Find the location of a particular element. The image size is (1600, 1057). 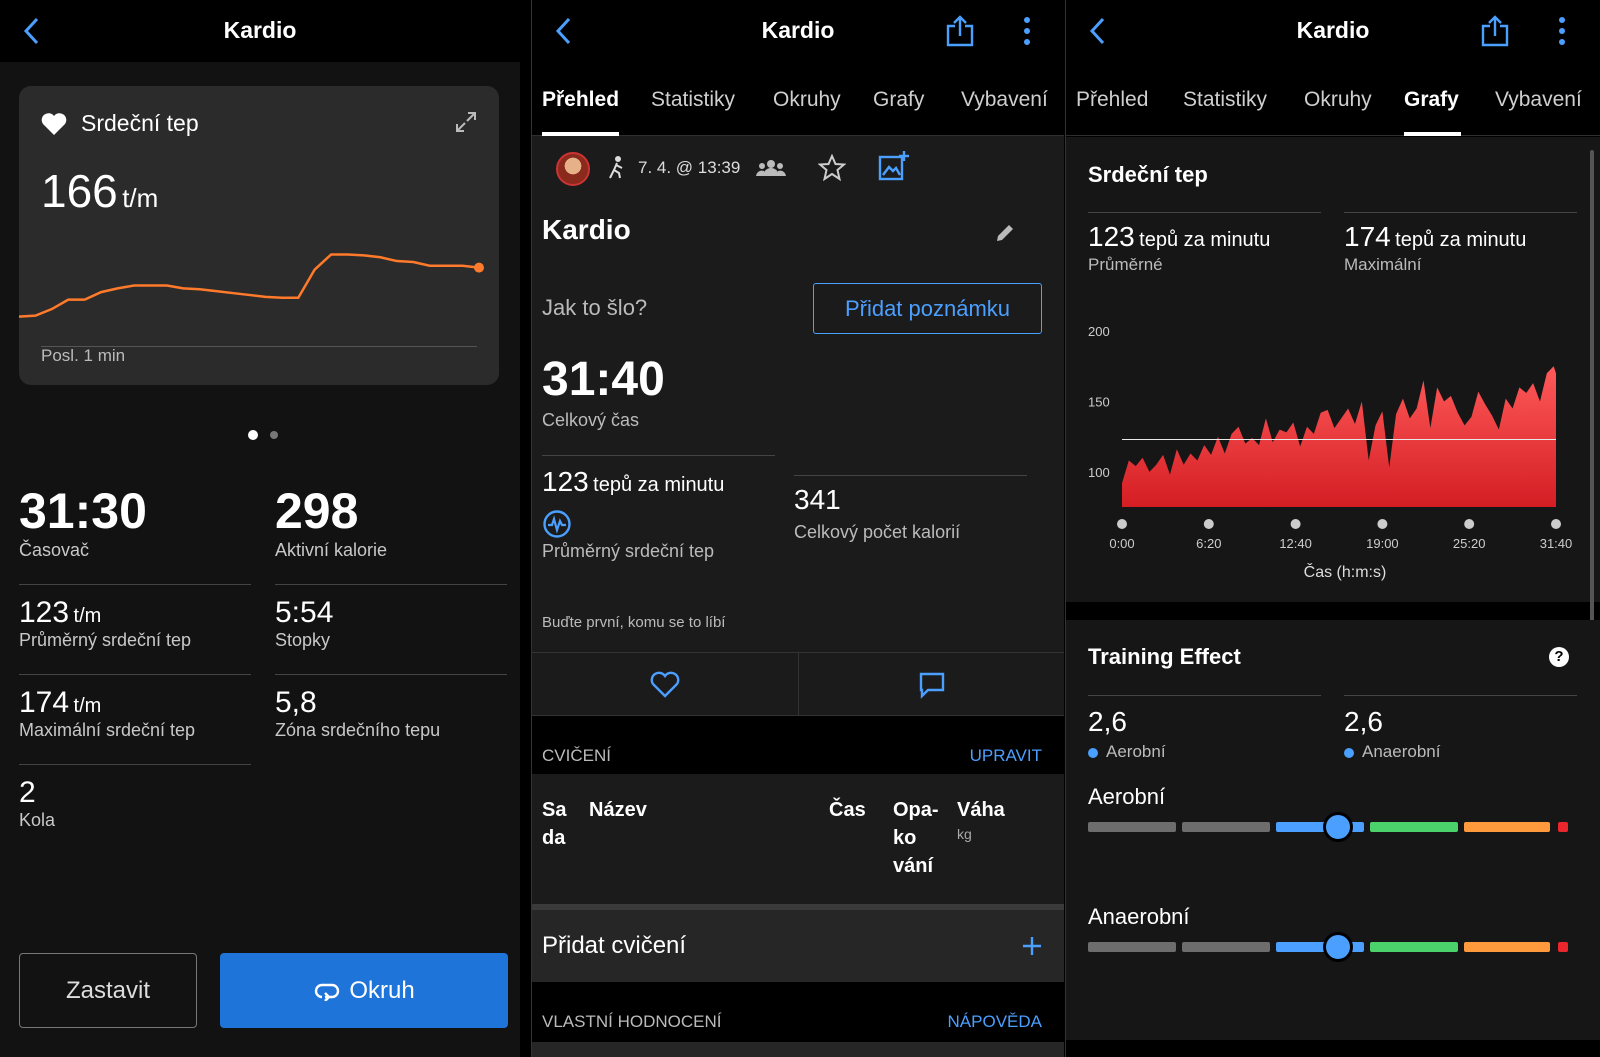

hr-mini-chart is located at coordinates (251, 285).